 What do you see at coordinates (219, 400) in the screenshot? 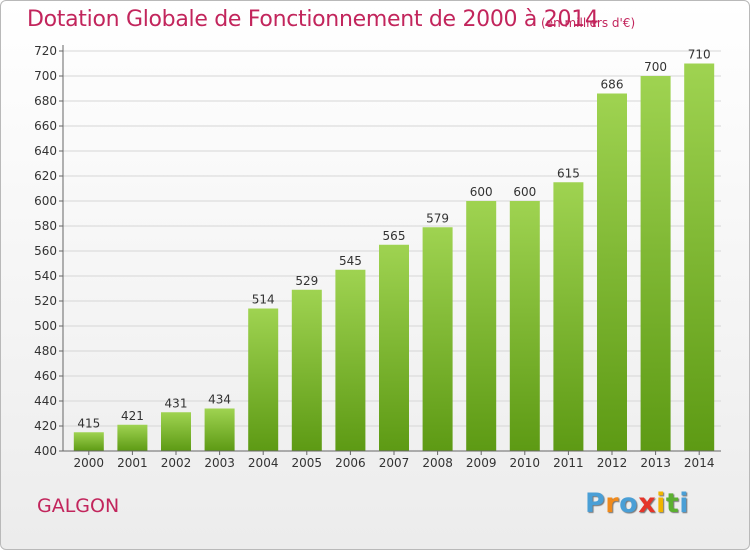
I see `data-label: 434` at bounding box center [219, 400].